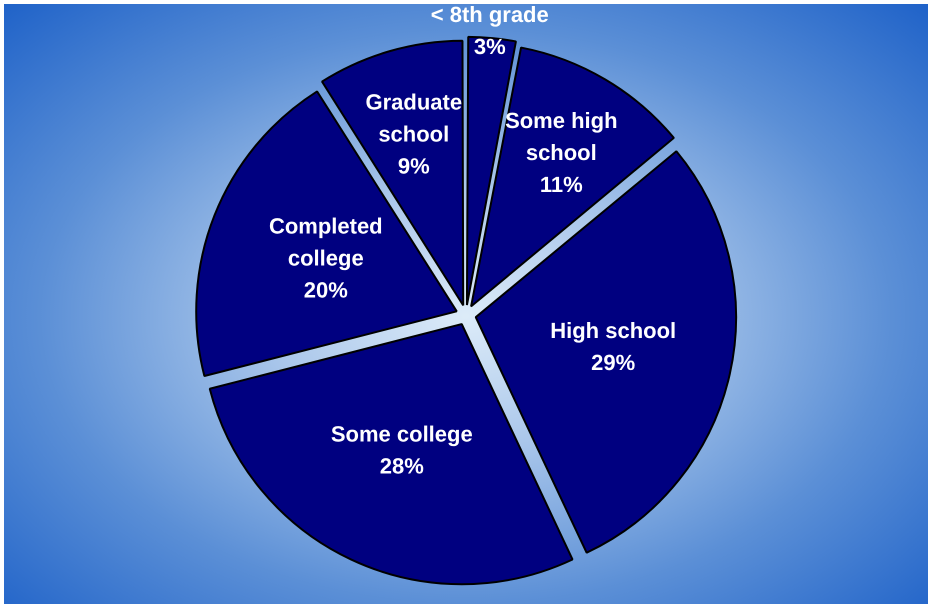  What do you see at coordinates (489, 14) in the screenshot?
I see `slice-label: < 8th grade` at bounding box center [489, 14].